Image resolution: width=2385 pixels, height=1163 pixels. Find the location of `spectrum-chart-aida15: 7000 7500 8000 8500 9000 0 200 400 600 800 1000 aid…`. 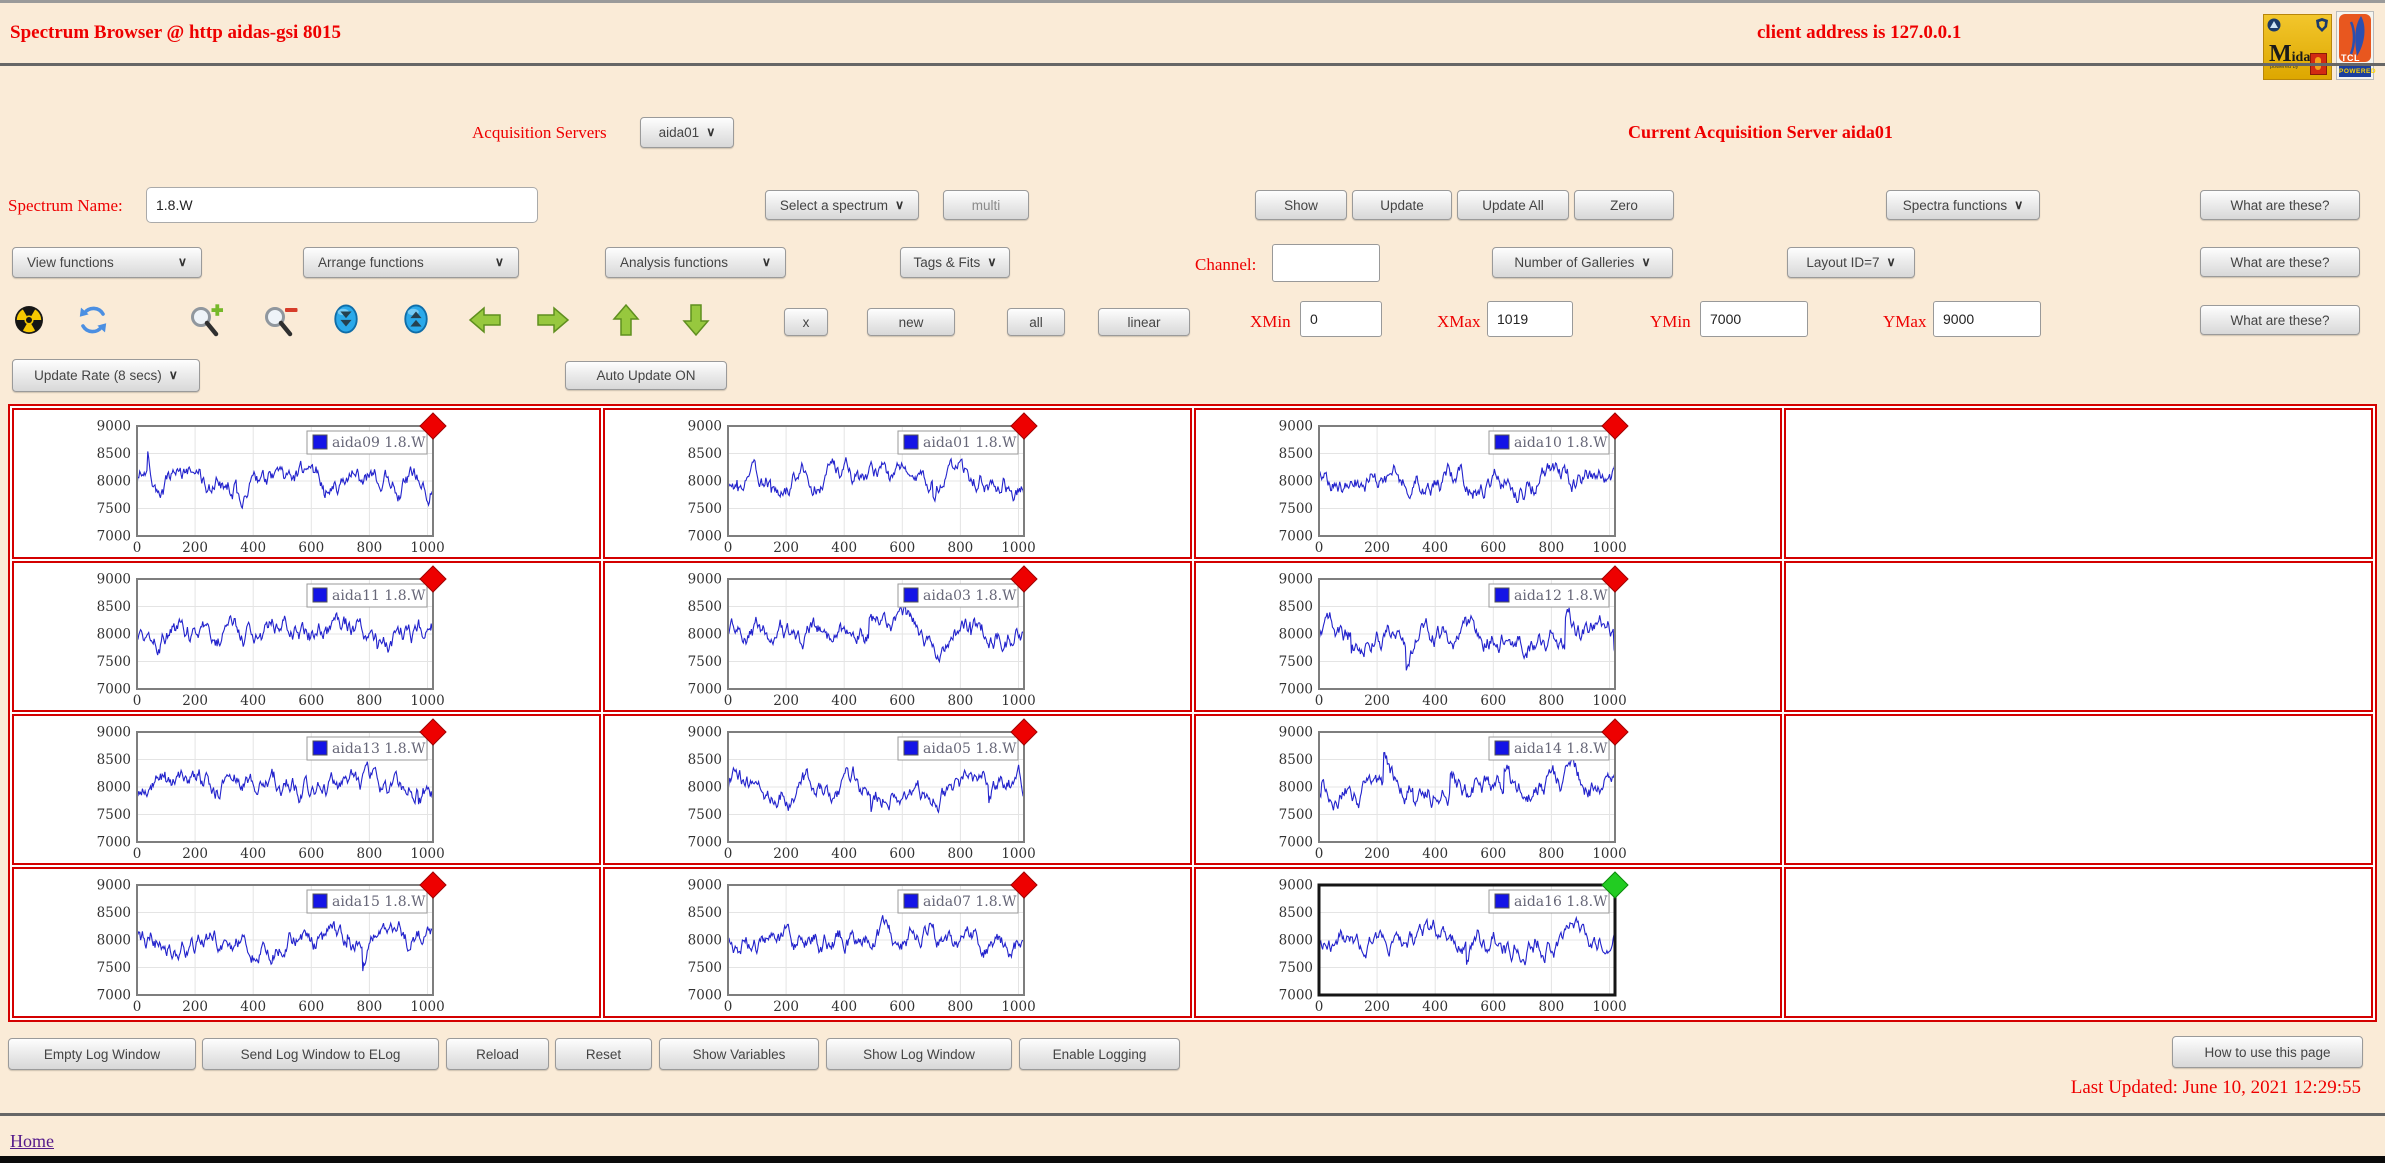

spectrum-chart-aida15: 7000 7500 8000 8500 9000 0 200 400 600 800 1000 aid… is located at coordinates (344, 943).